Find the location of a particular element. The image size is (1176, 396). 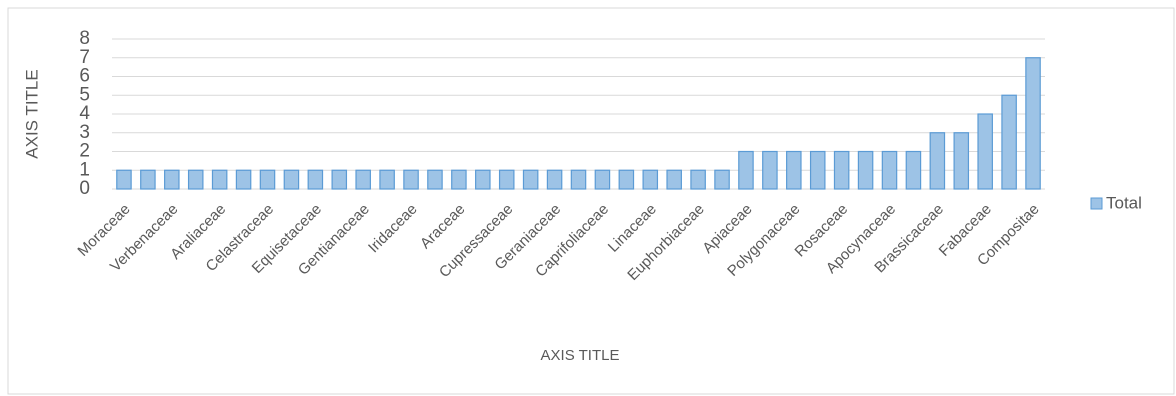

y-tick-label: 5 is located at coordinates (84, 94).